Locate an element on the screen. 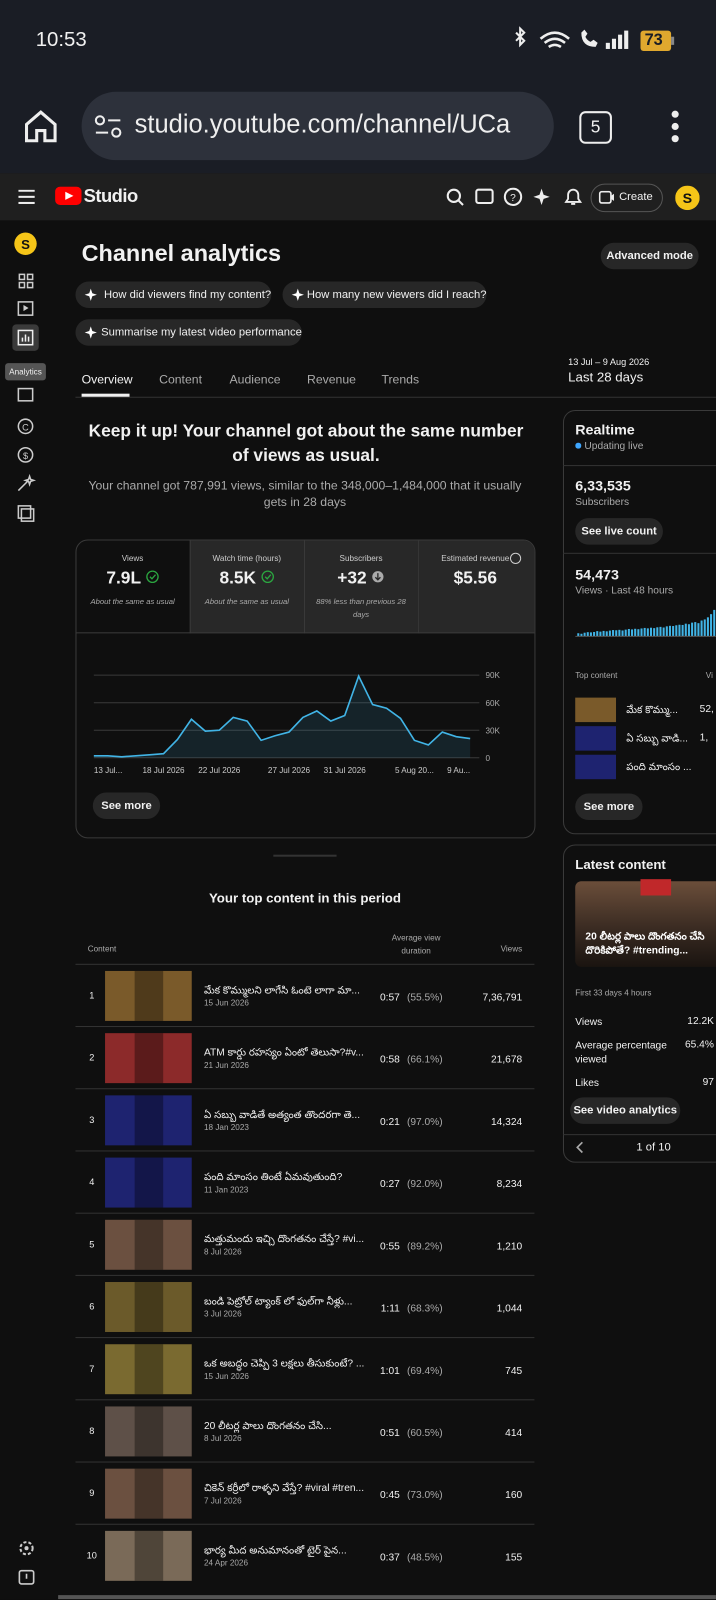 The height and width of the screenshot is (1600, 716). see-live-count-button: See live count is located at coordinates (619, 531).